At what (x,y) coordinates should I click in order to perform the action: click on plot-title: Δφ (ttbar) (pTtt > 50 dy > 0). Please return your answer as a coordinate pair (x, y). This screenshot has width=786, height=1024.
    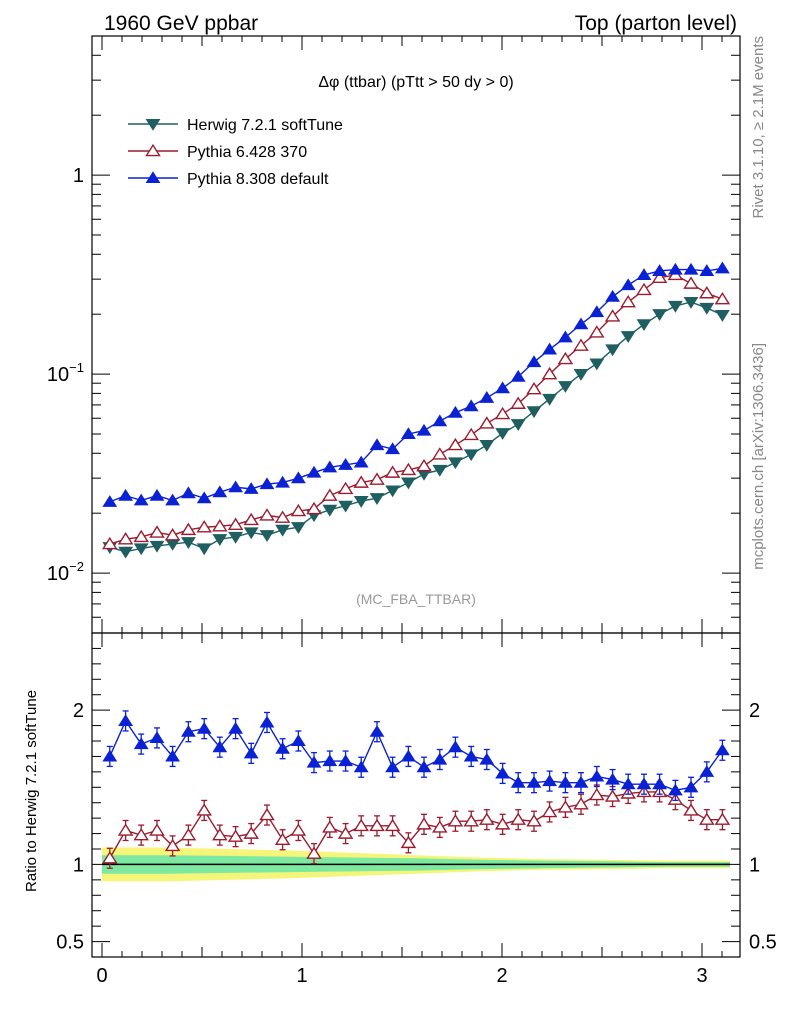
    Looking at the image, I should click on (415, 82).